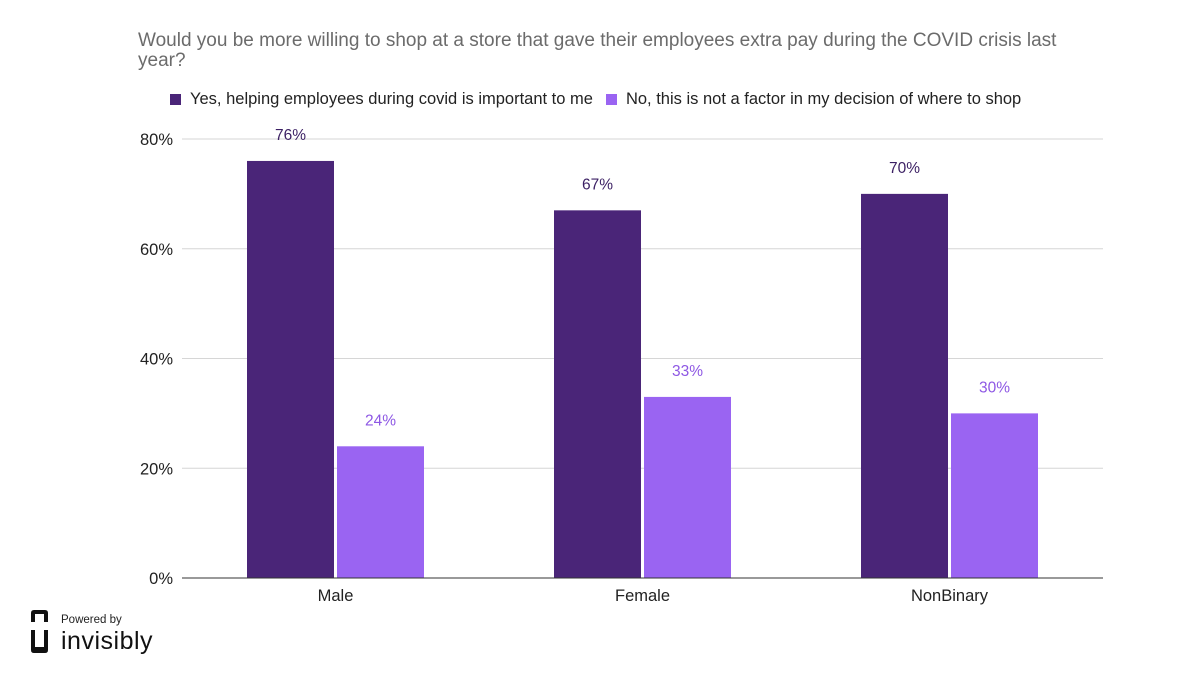 Image resolution: width=1200 pixels, height=675 pixels. What do you see at coordinates (597, 184) in the screenshot?
I see `data-label: 67%` at bounding box center [597, 184].